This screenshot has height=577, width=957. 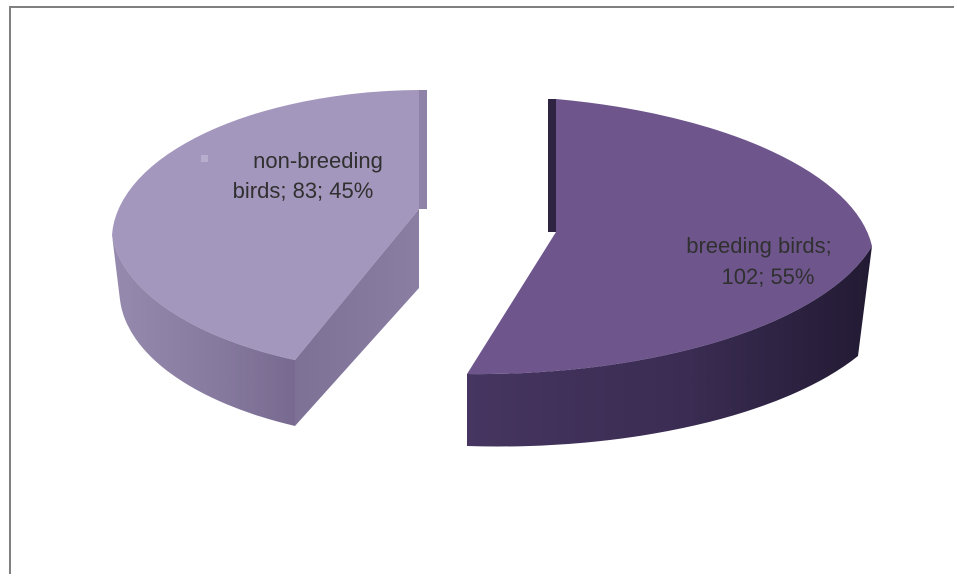 What do you see at coordinates (204, 158) in the screenshot?
I see `legend-key-icon` at bounding box center [204, 158].